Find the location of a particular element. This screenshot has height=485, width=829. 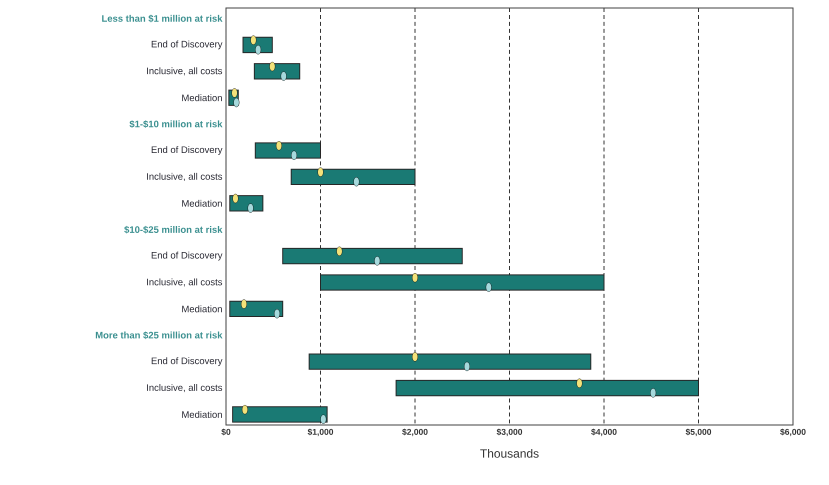

x-tick-label: $4,000 is located at coordinates (604, 432).